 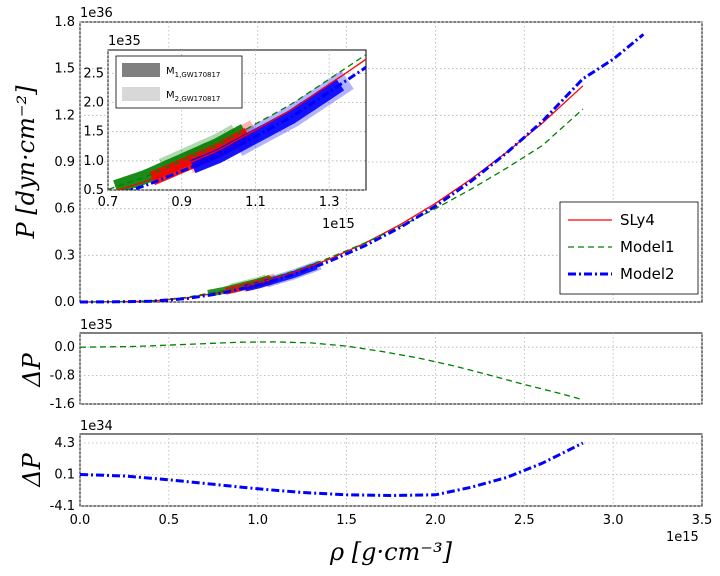 I want to click on main-x-scale-label: 1e15, so click(x=338, y=224).